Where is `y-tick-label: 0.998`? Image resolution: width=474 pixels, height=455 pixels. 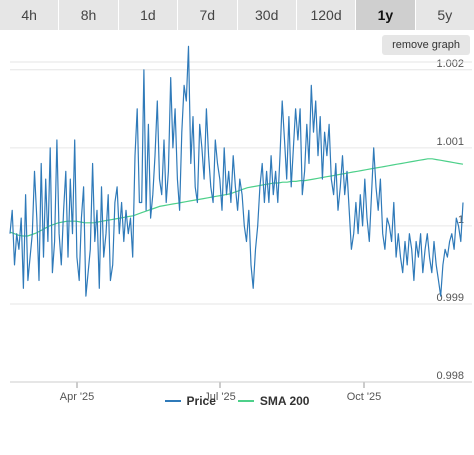 y-tick-label: 0.998 is located at coordinates (450, 376).